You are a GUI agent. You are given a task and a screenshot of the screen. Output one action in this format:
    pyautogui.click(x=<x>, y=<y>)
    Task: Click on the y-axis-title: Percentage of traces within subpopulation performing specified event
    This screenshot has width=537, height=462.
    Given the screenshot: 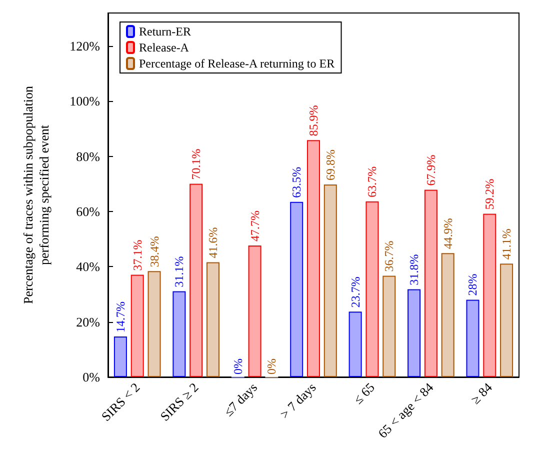 What is the action you would take?
    pyautogui.click(x=36, y=194)
    